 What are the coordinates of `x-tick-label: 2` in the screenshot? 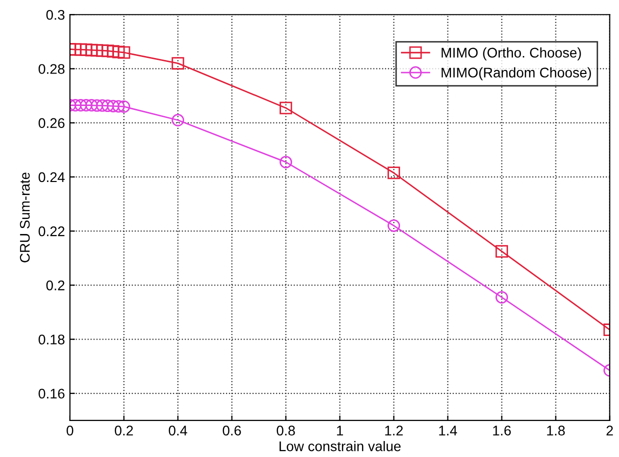 It's located at (609, 431).